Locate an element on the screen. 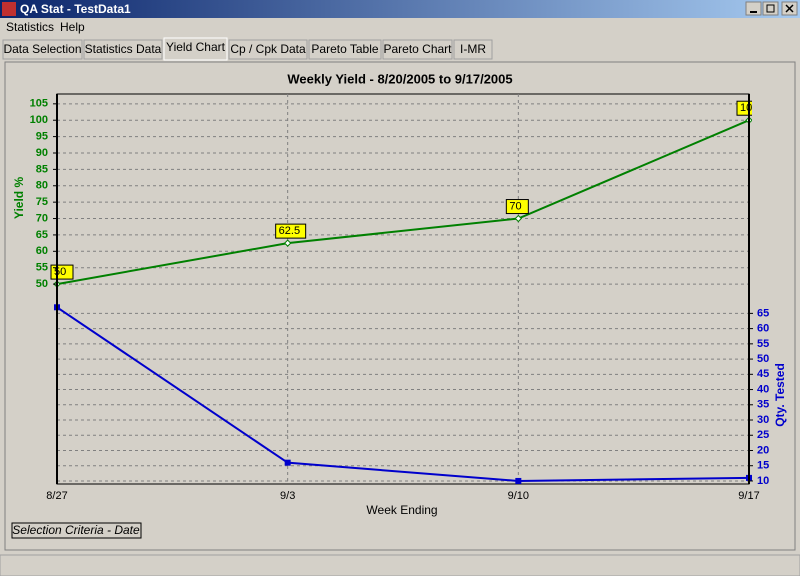 The height and width of the screenshot is (576, 800). value-label: 70 is located at coordinates (515, 206).